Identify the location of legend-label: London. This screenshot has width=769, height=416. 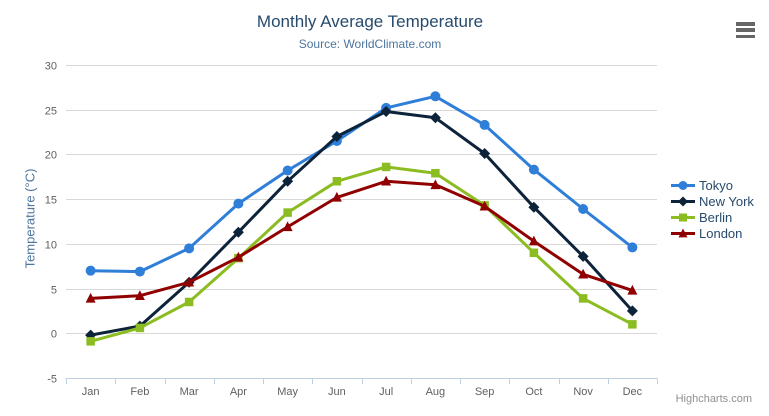
(721, 233).